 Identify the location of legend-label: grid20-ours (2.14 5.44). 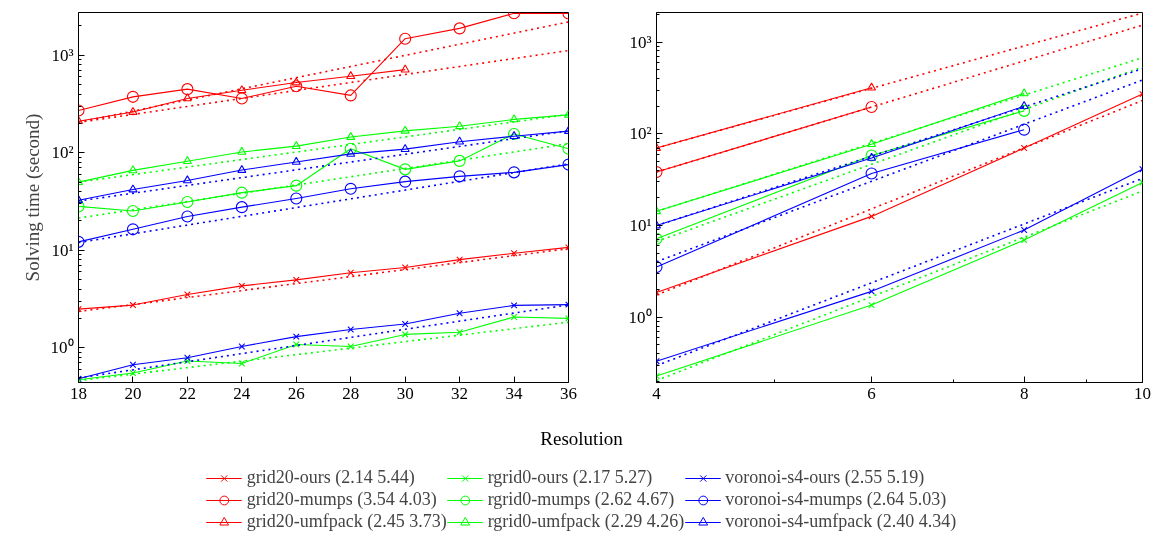
(330, 477).